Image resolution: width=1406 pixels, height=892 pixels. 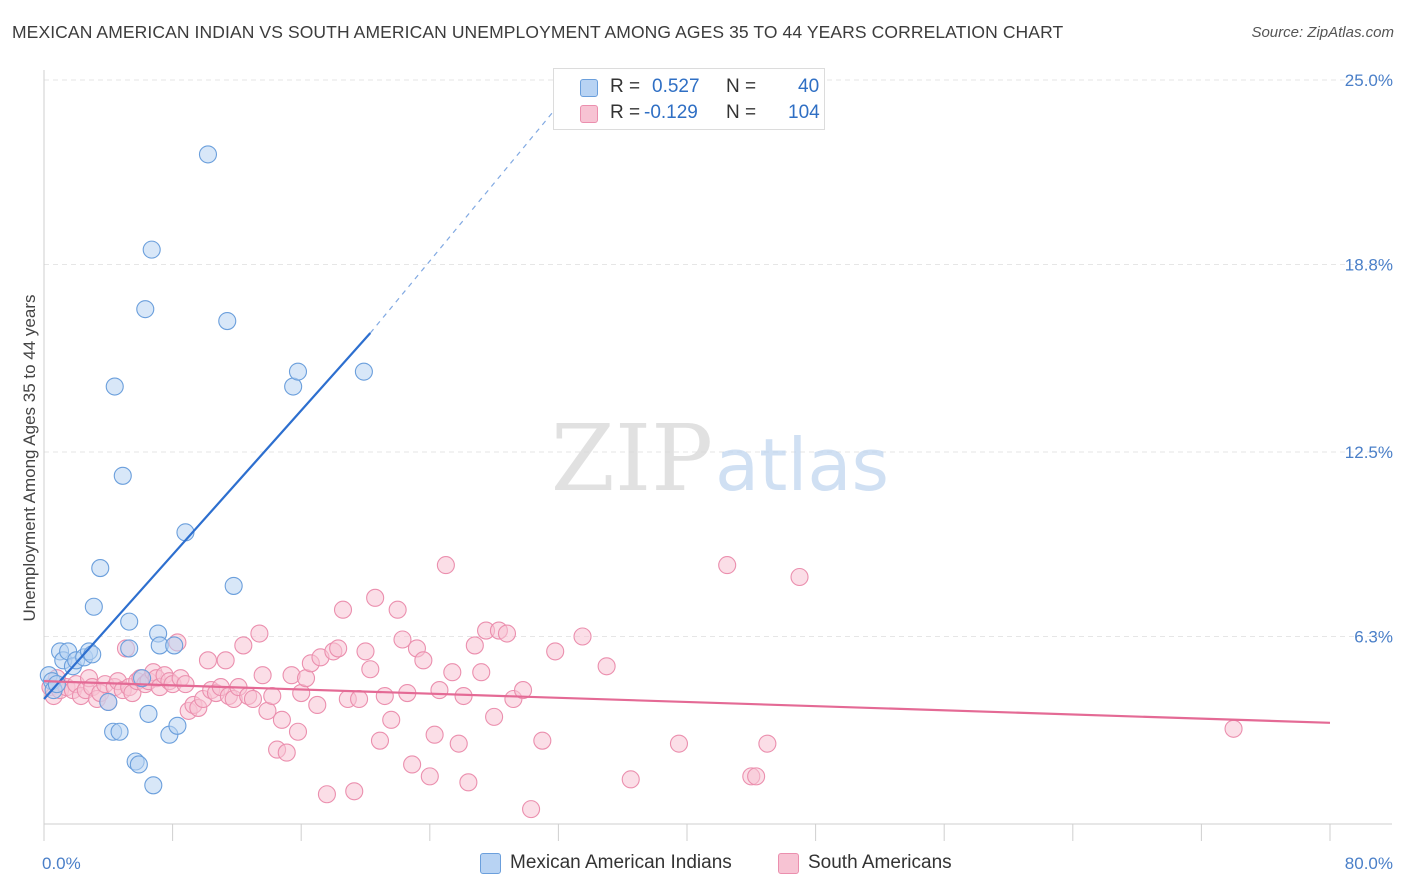 I want to click on legend-n-value: 104, so click(x=804, y=112).